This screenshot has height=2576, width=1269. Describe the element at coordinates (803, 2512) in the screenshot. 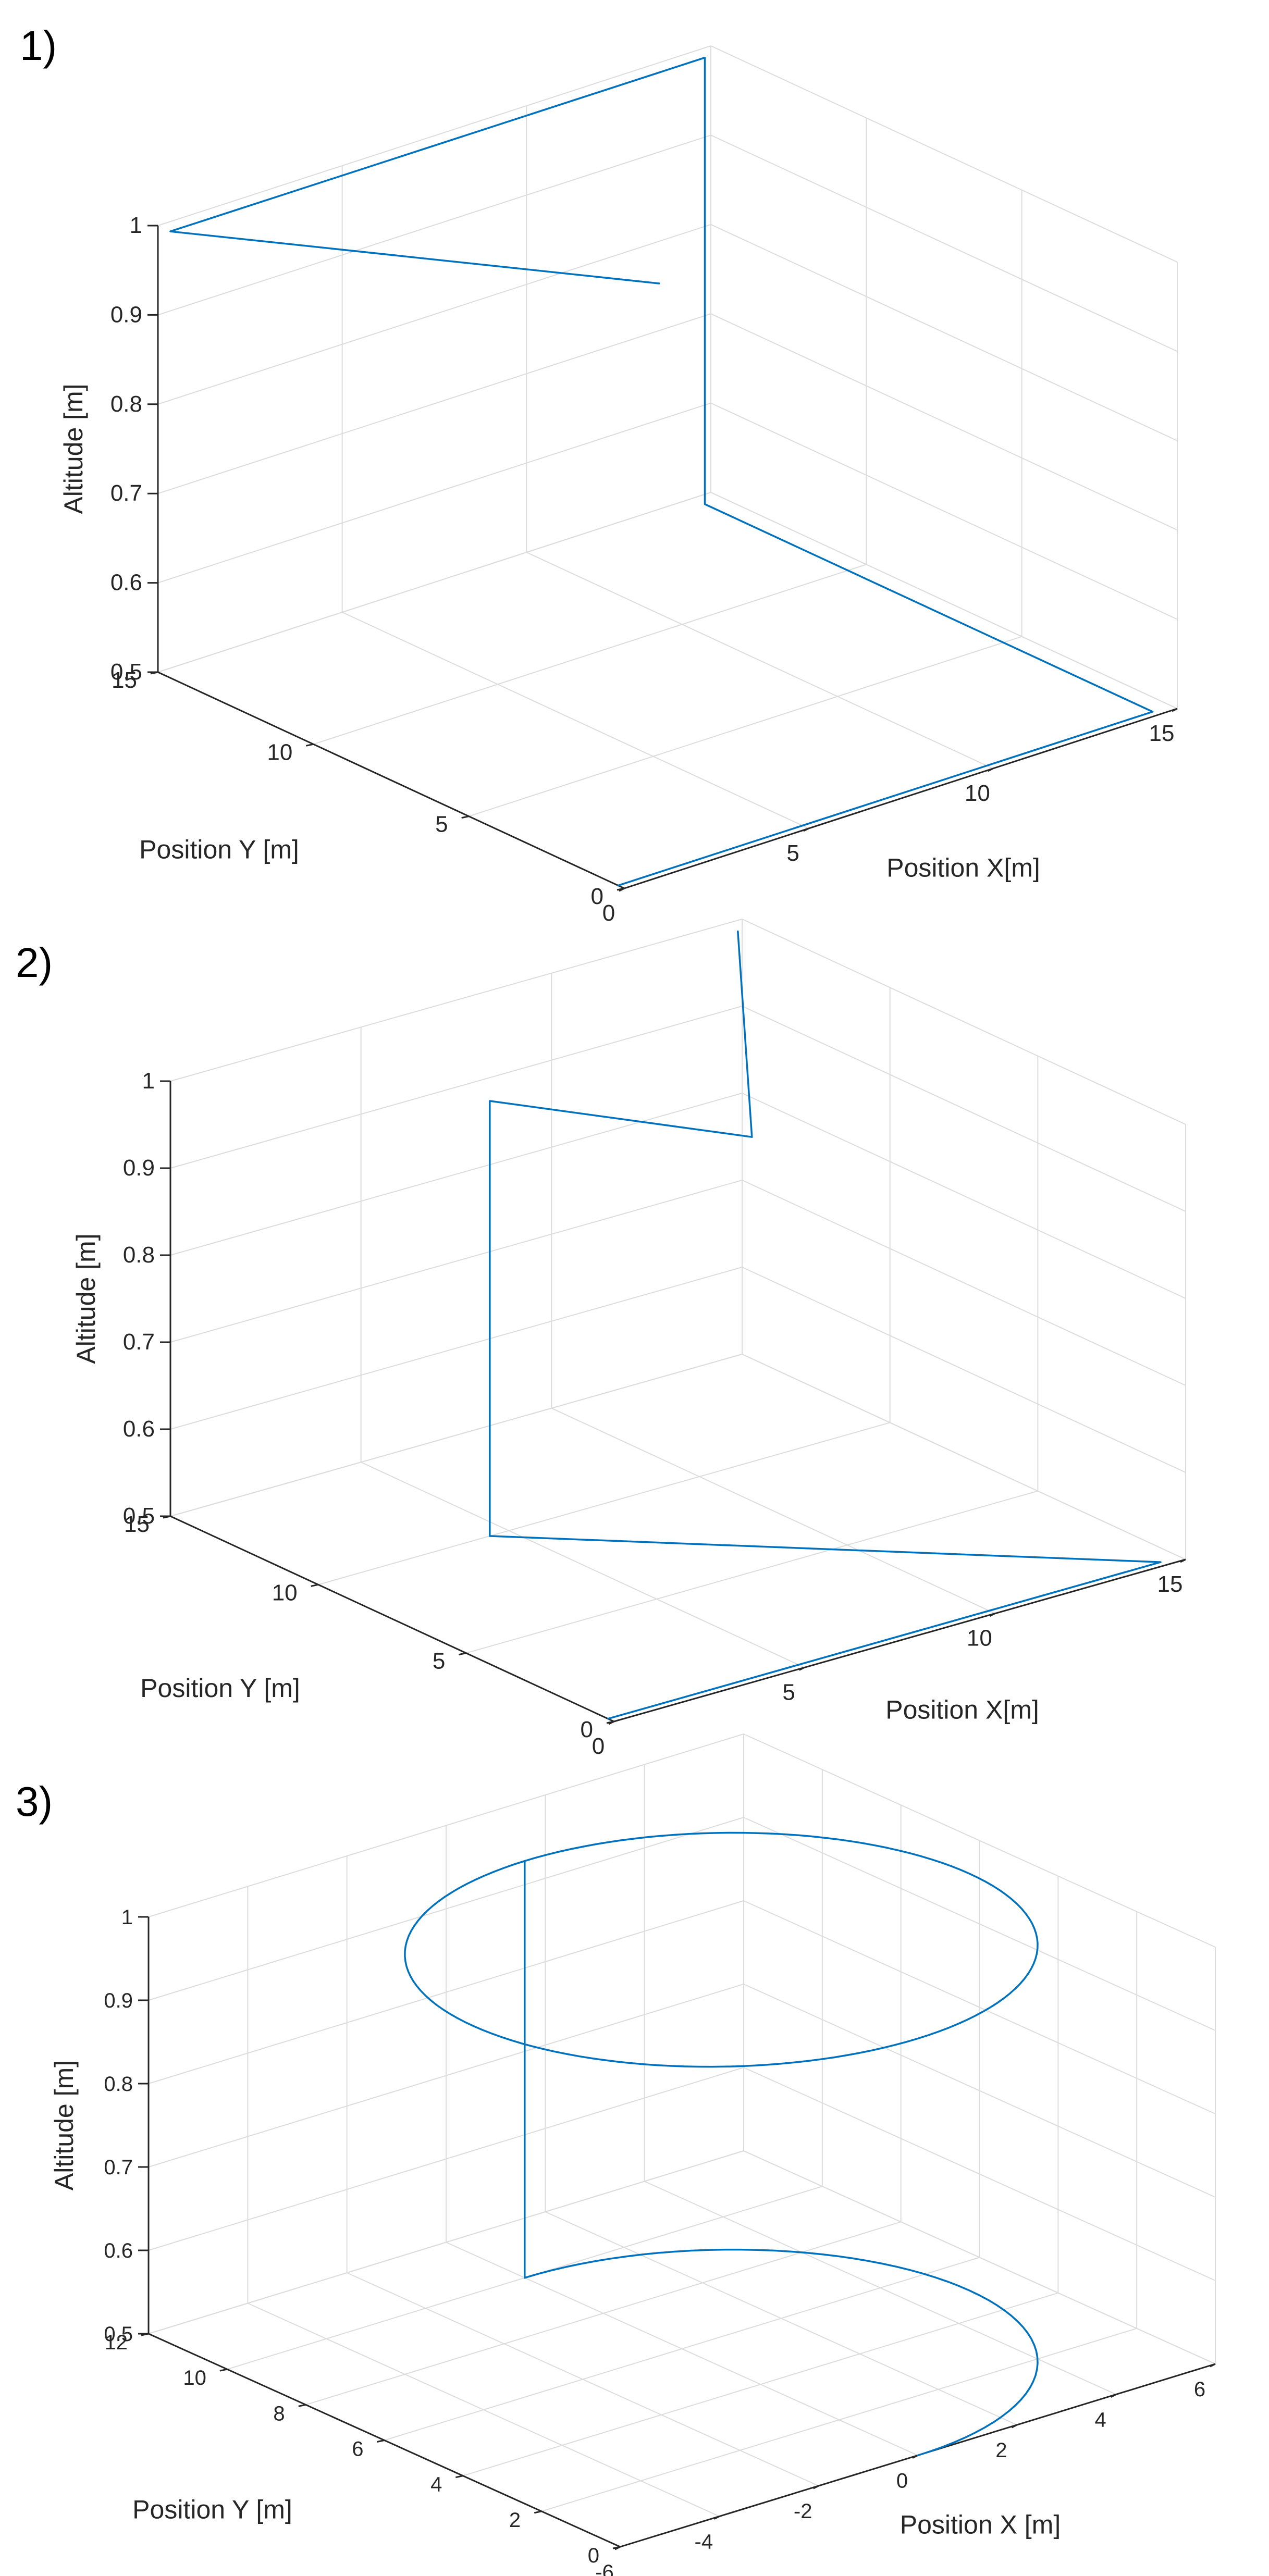

I see `x-tick-label: -2` at that location.